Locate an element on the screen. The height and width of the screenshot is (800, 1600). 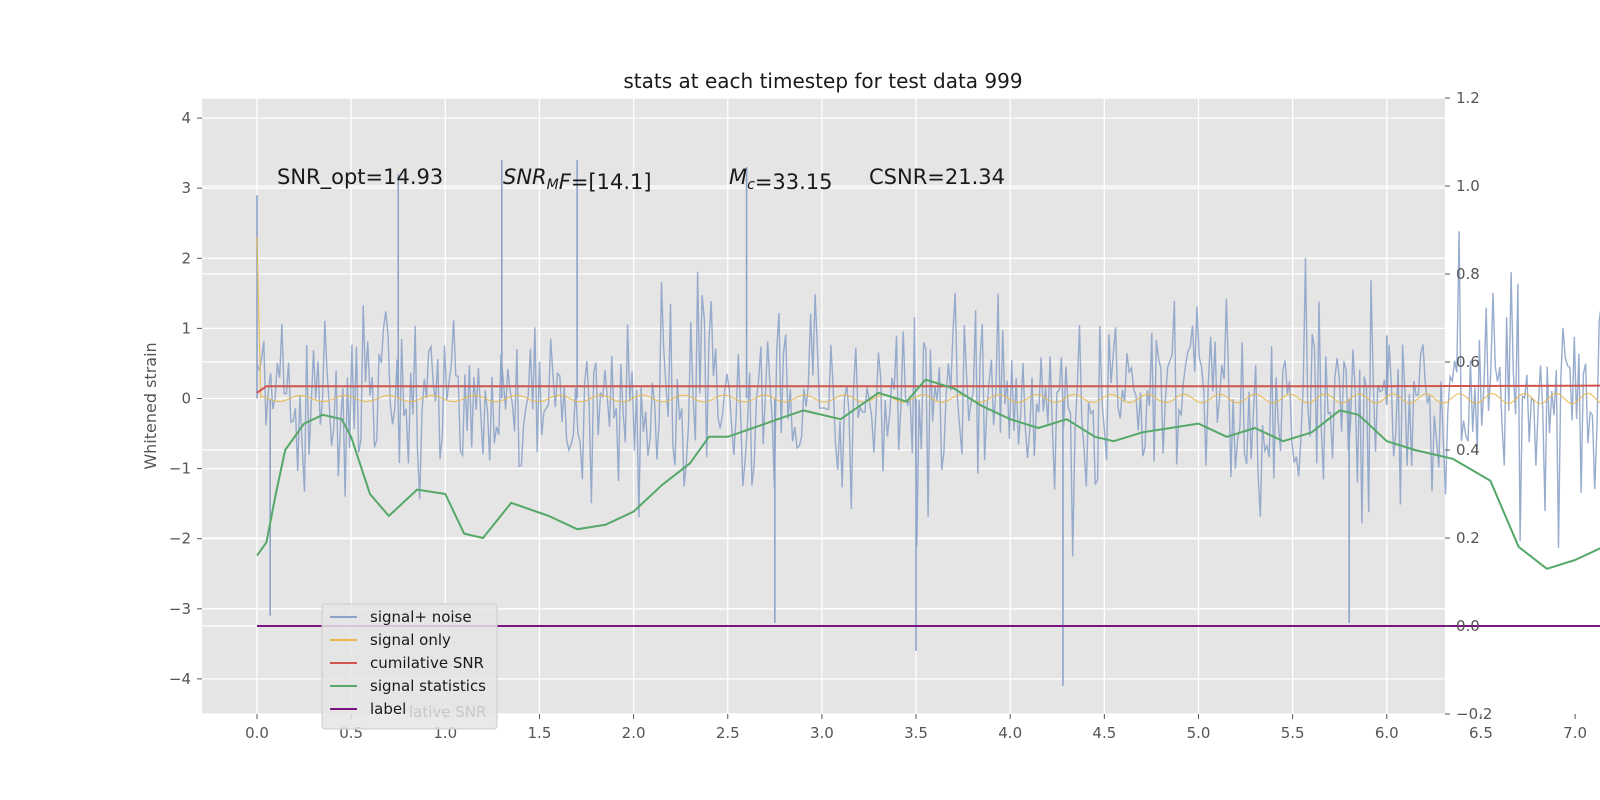
annotation-text: CSNR=21.34 is located at coordinates (937, 177).